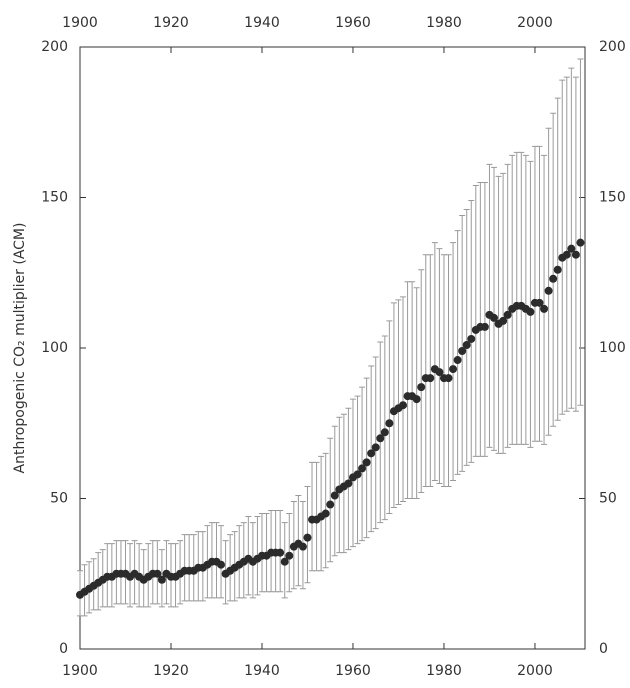 The height and width of the screenshot is (688, 630). What do you see at coordinates (535, 671) in the screenshot?
I see `x-tick-label: 2000` at bounding box center [535, 671].